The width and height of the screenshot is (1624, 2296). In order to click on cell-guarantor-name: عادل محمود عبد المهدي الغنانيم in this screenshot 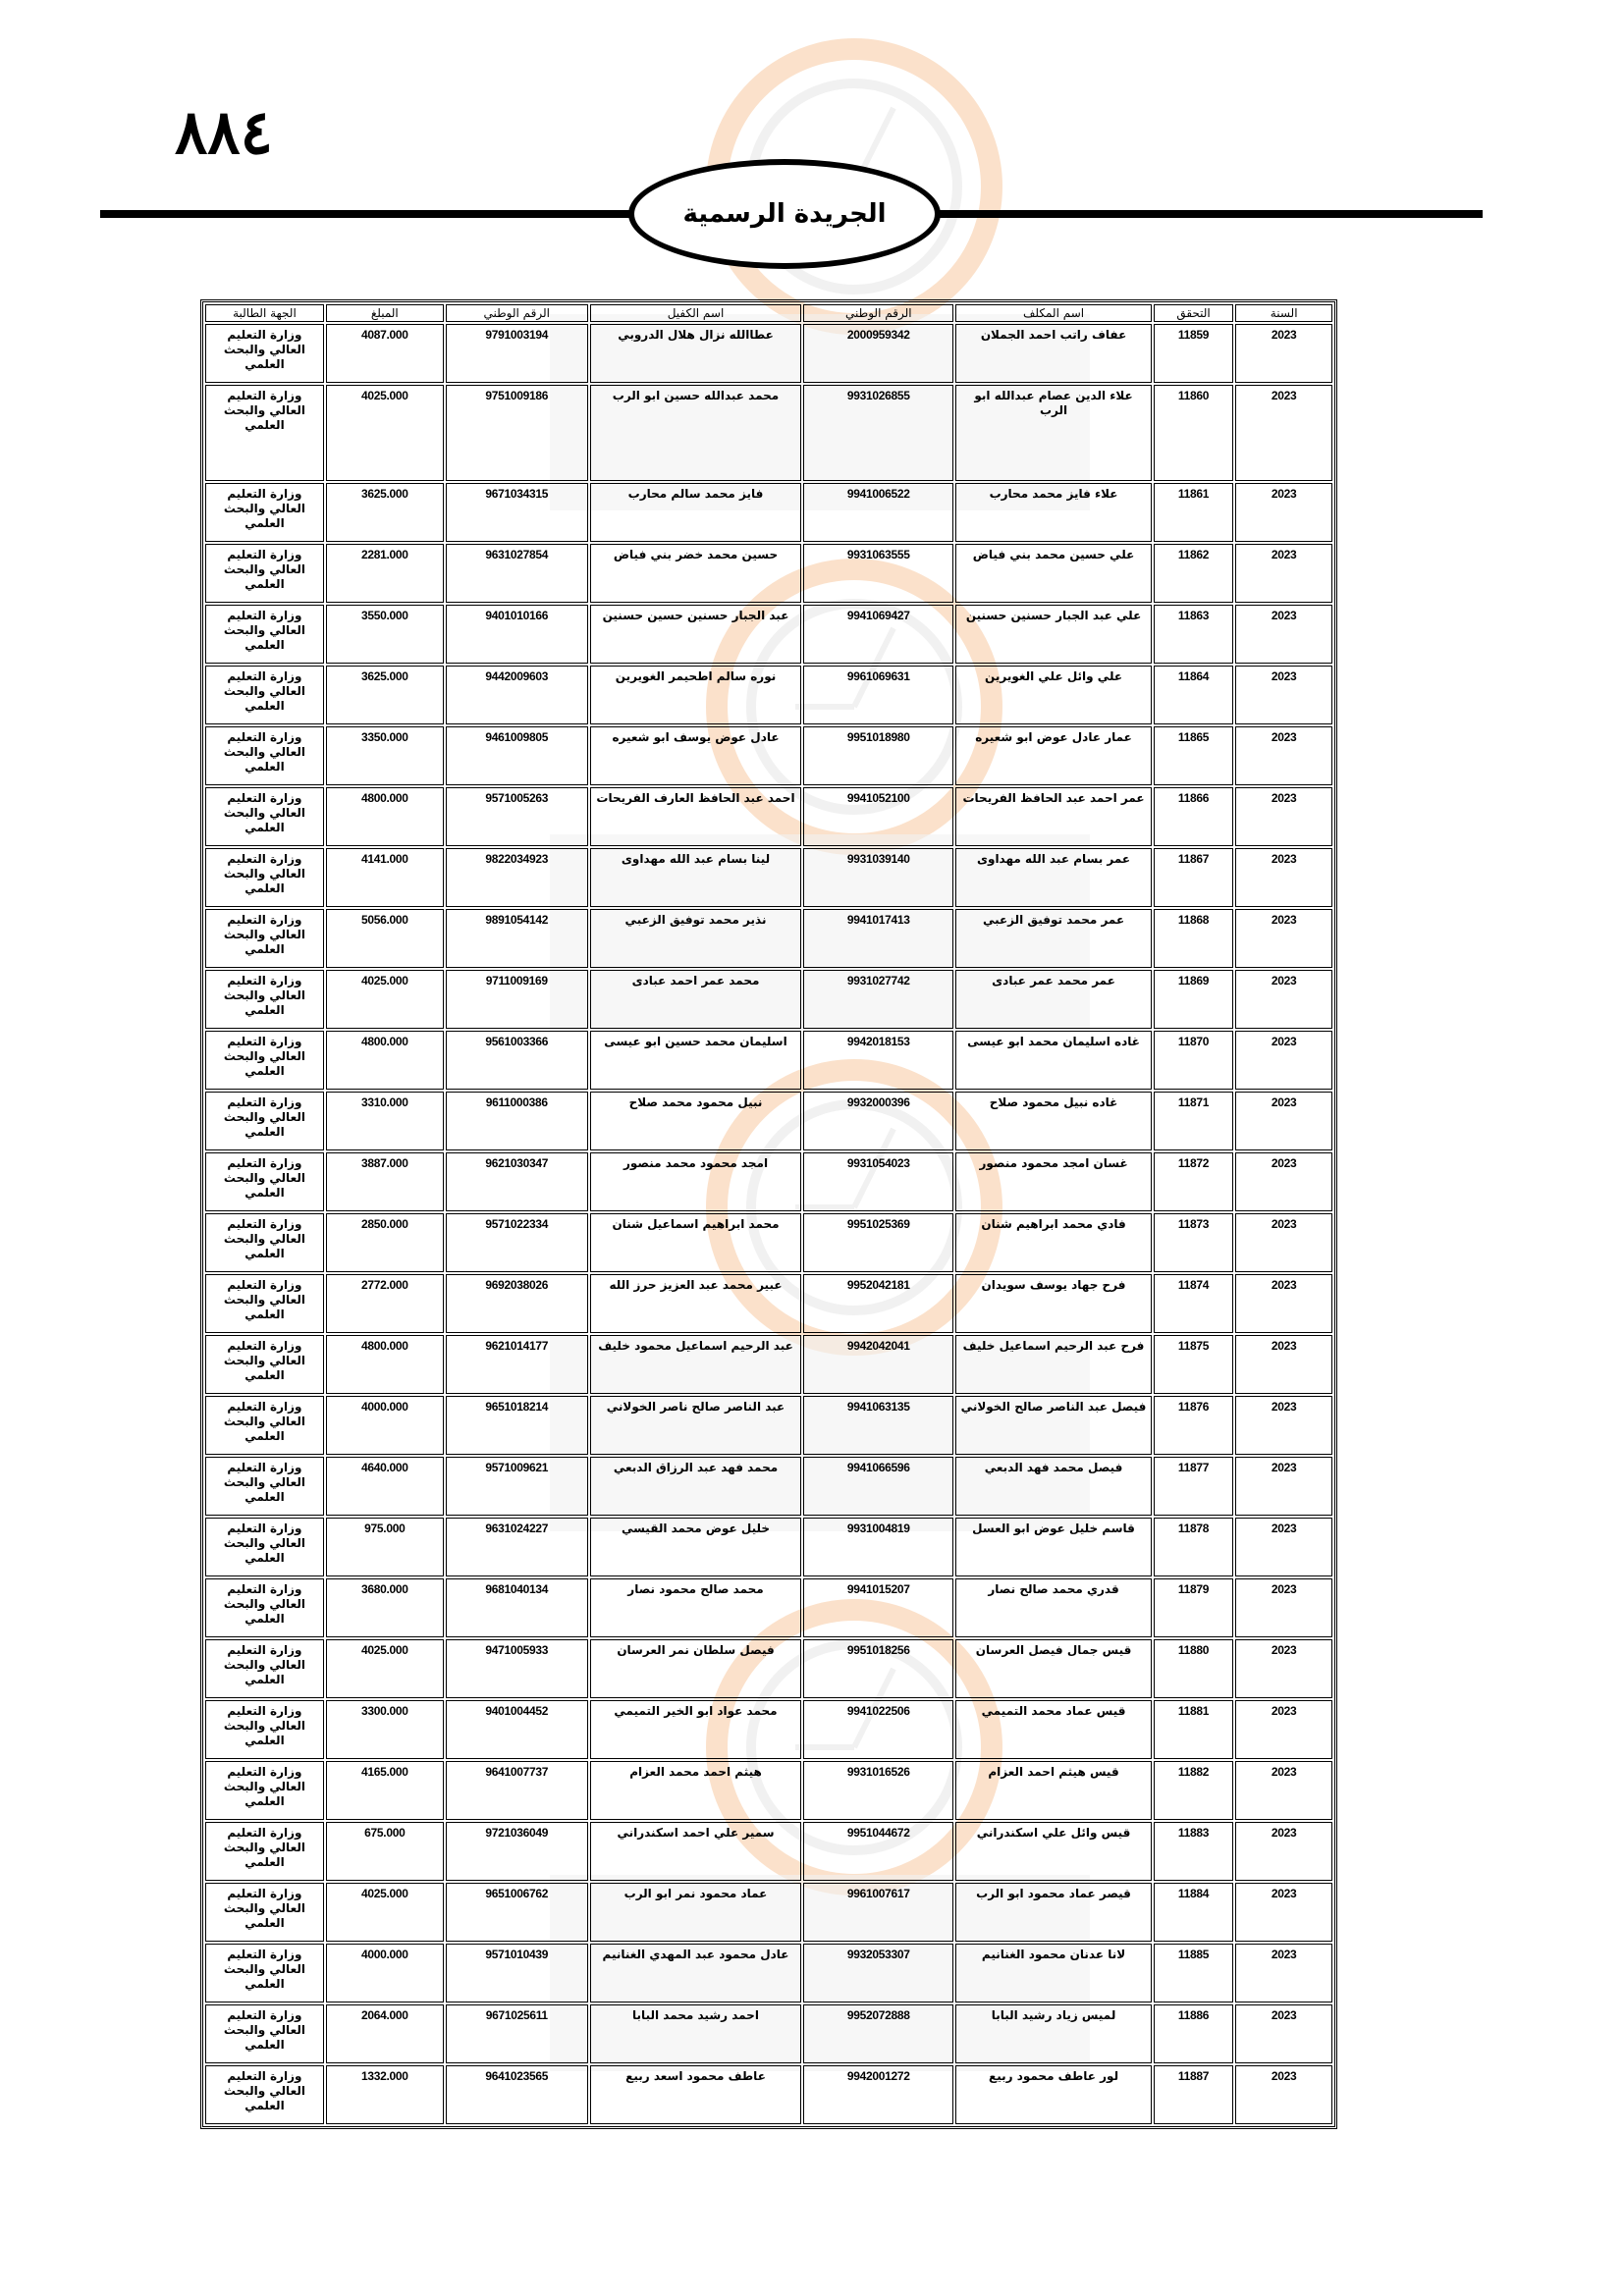, I will do `click(695, 1973)`.